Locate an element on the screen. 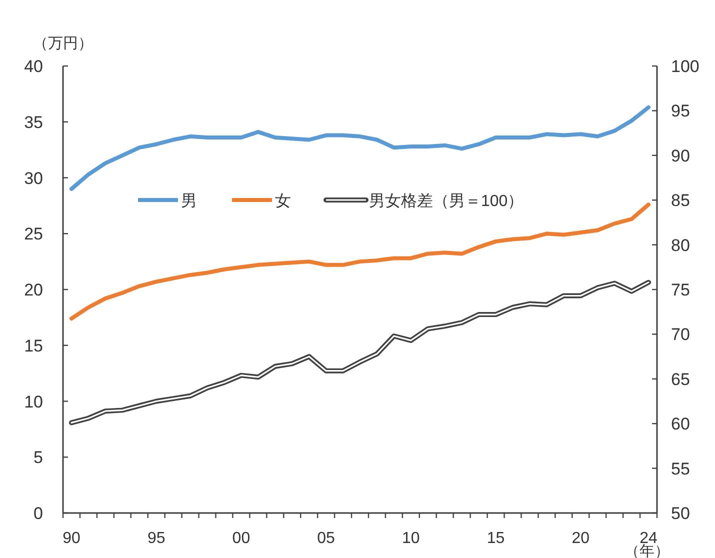 This screenshot has width=715, height=558. x-tick-label: 95 is located at coordinates (156, 538).